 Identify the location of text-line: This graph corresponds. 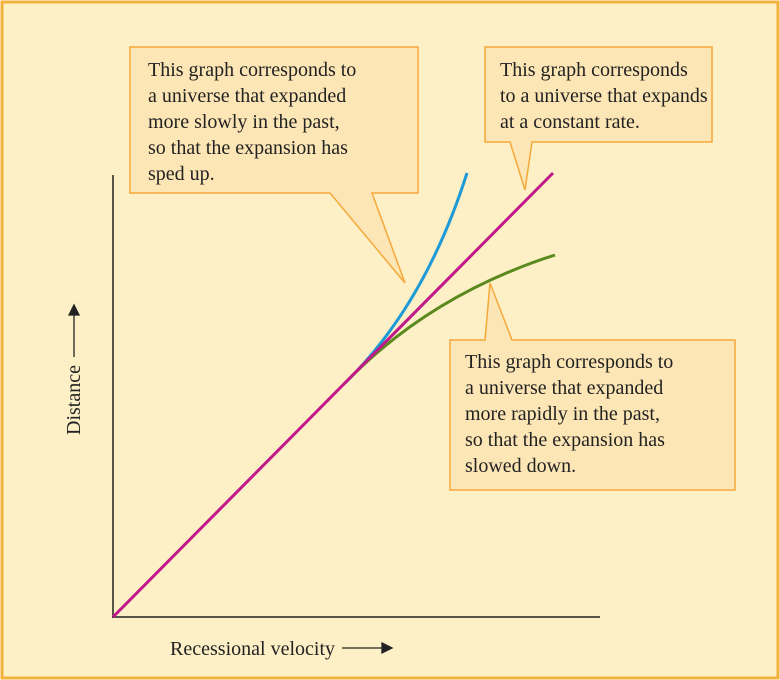
(594, 70).